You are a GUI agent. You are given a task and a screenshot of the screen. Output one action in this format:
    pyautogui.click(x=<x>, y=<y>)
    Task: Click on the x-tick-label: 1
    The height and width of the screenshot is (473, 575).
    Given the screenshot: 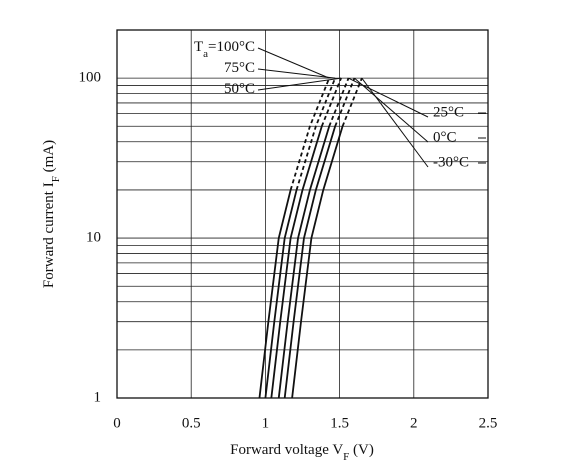 What is the action you would take?
    pyautogui.click(x=266, y=423)
    